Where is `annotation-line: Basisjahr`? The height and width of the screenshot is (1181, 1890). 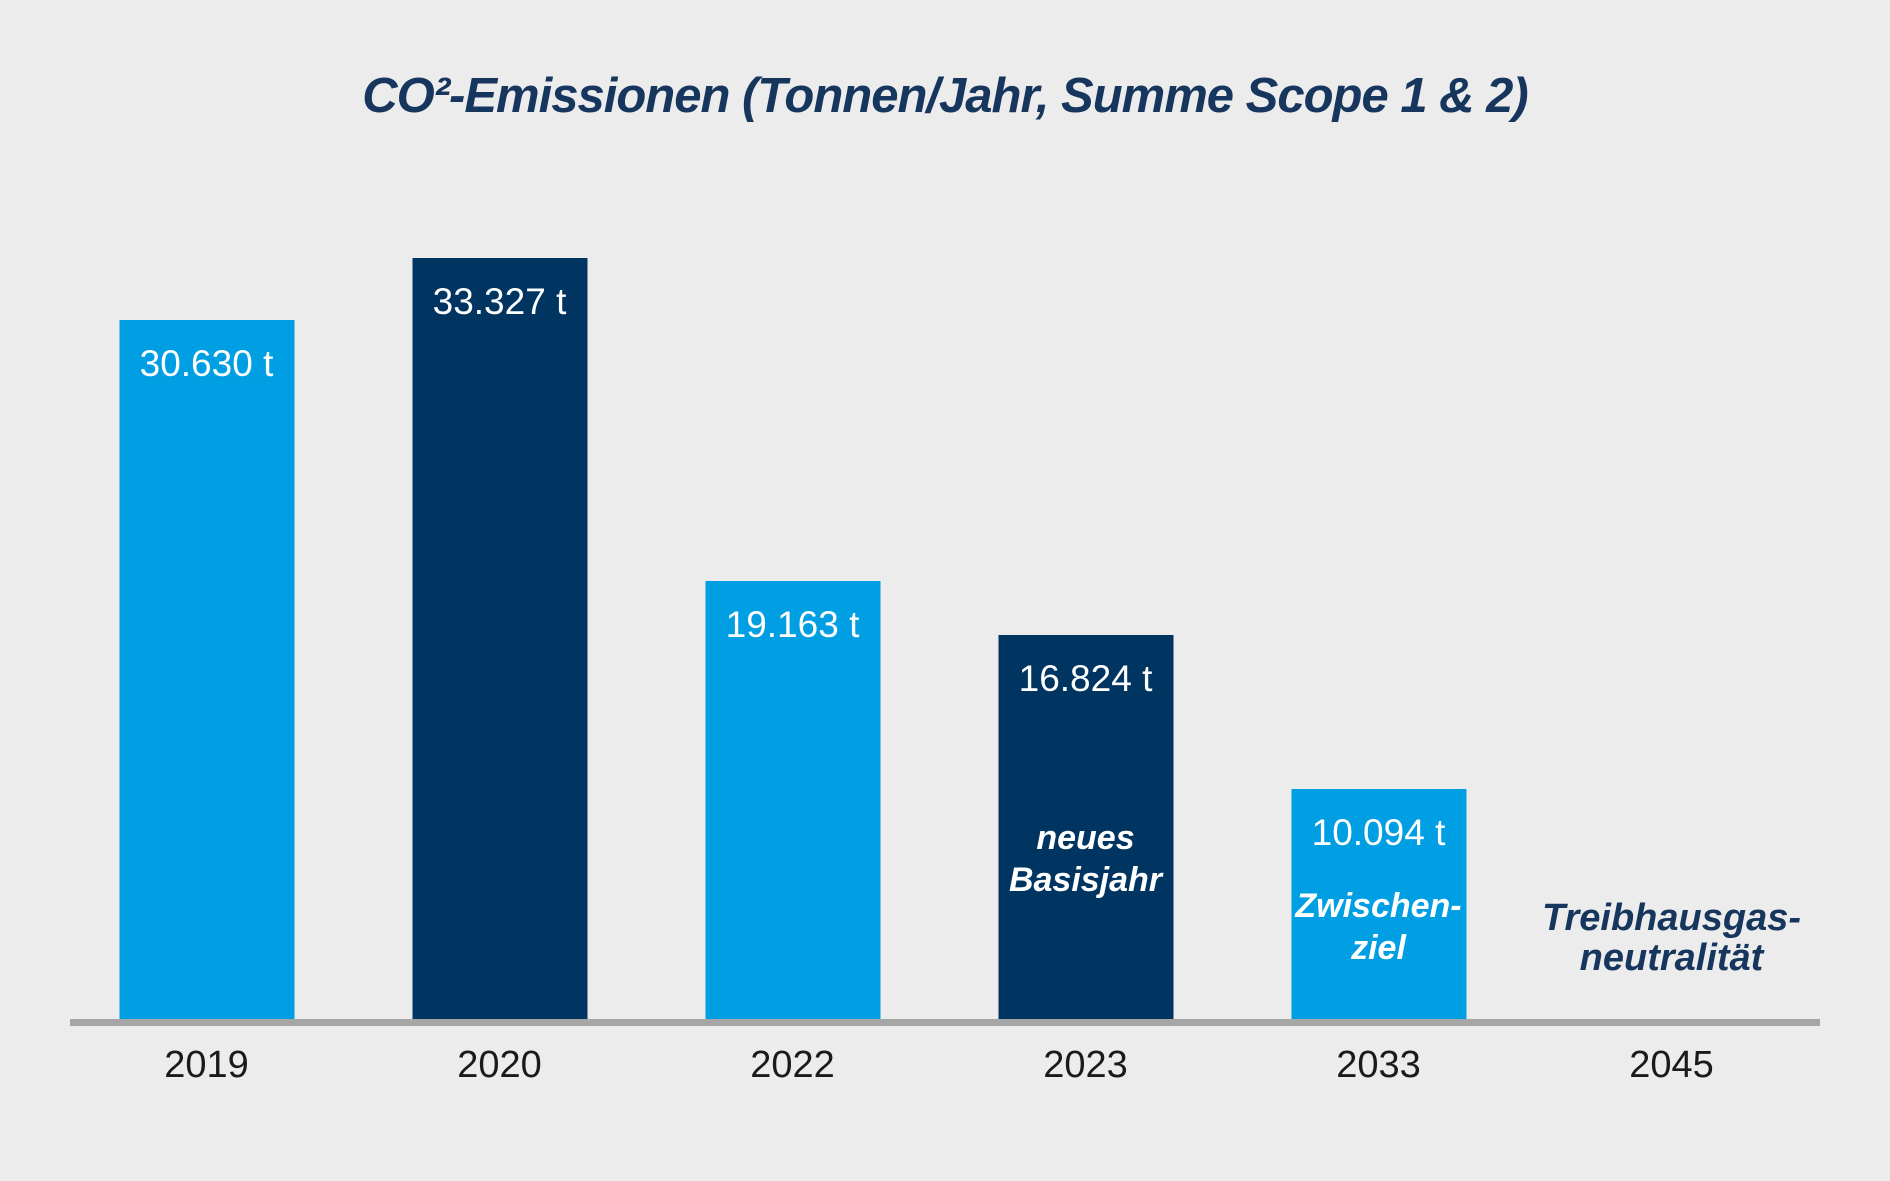 annotation-line: Basisjahr is located at coordinates (1085, 880).